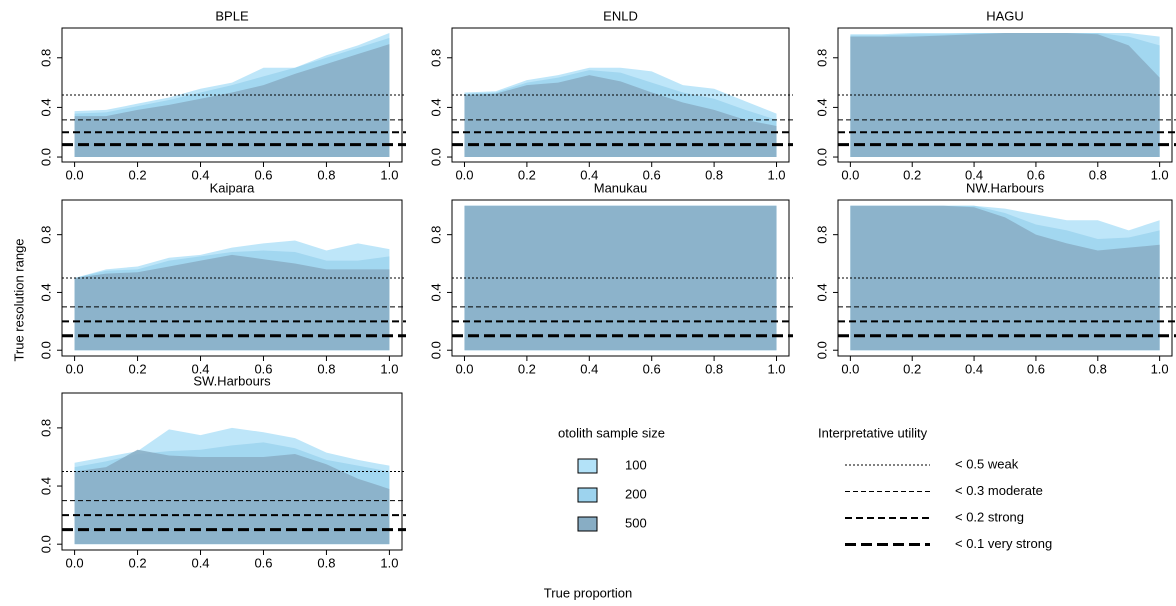 This screenshot has height=606, width=1176. Describe the element at coordinates (232, 380) in the screenshot. I see `panel-title: SW.Harbours` at that location.